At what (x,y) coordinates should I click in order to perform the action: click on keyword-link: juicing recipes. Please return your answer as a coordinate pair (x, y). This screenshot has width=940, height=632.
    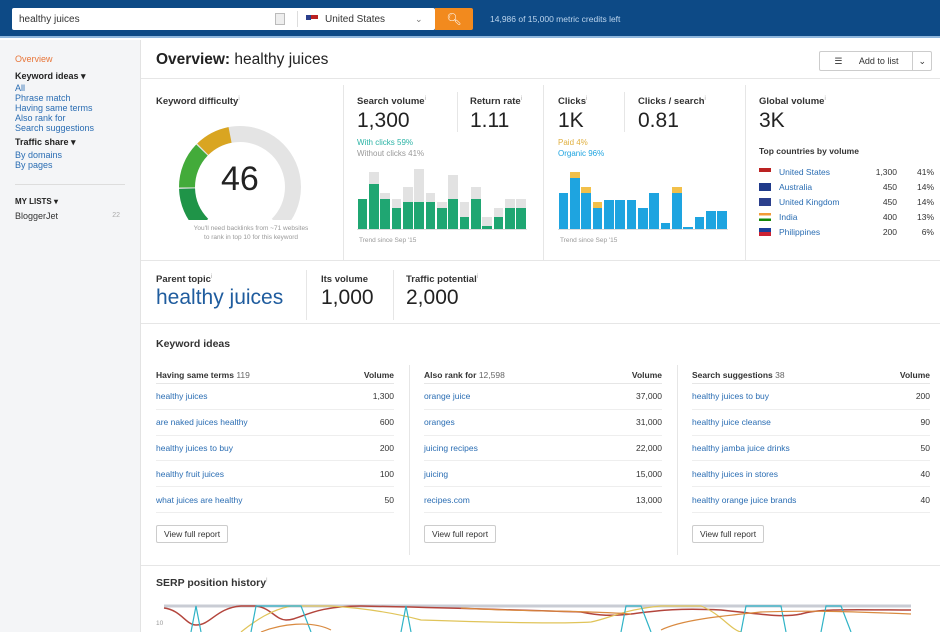
    Looking at the image, I should click on (451, 447).